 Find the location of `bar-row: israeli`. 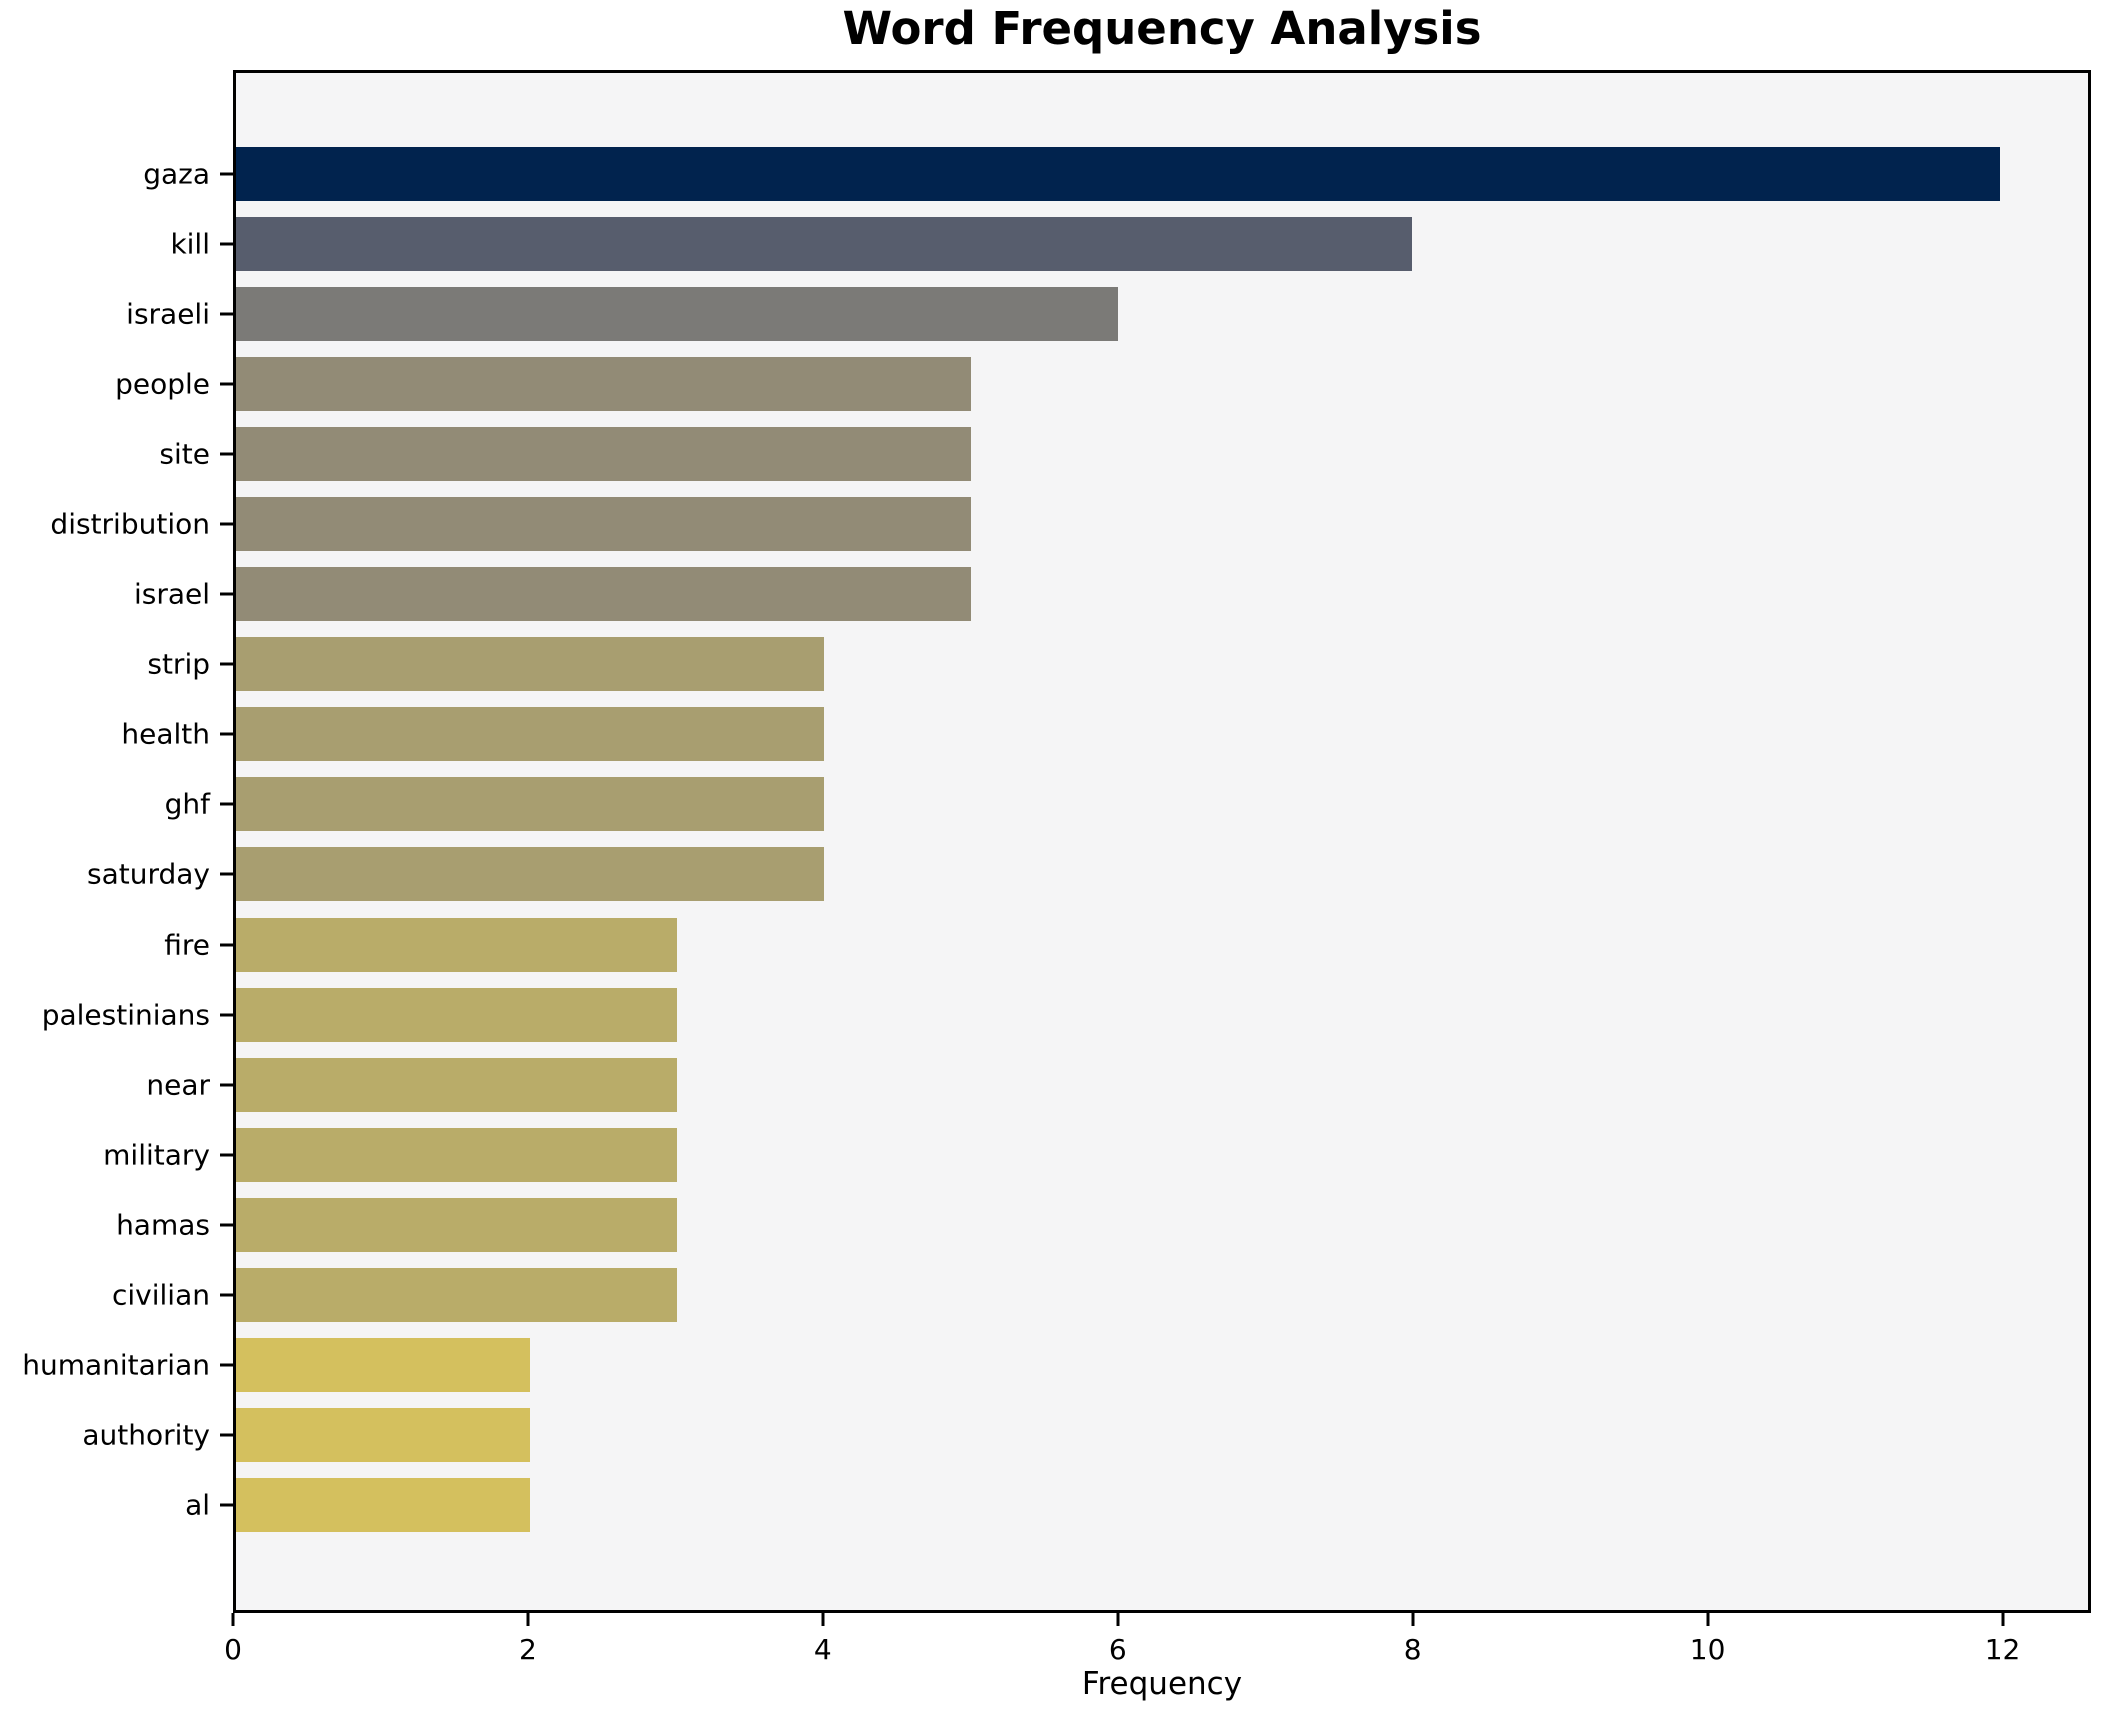

bar-row: israeli is located at coordinates (1107, 314).